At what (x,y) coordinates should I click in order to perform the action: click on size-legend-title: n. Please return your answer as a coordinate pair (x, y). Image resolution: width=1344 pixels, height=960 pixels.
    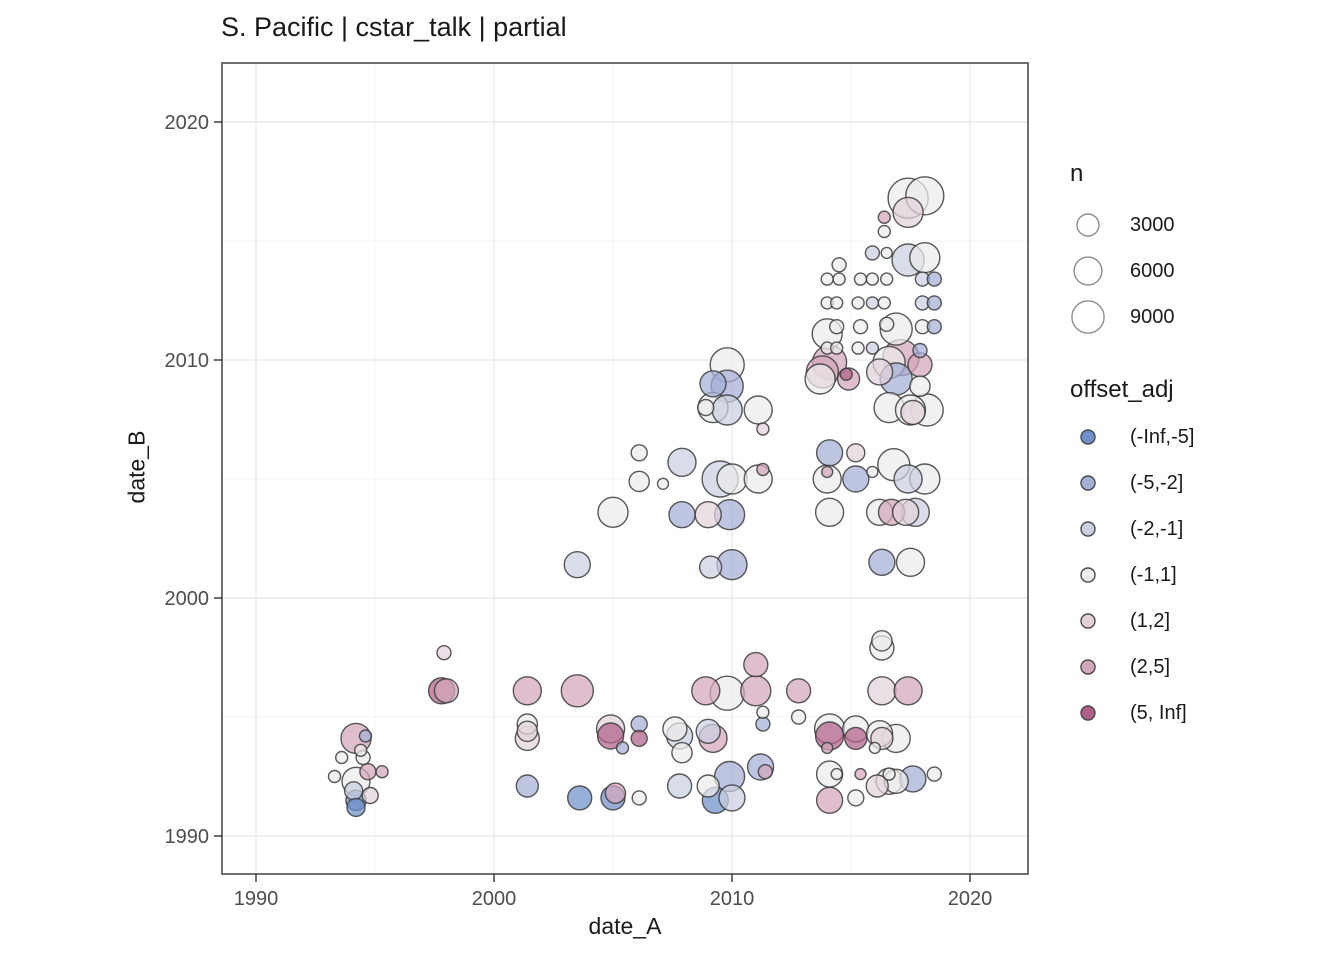
    Looking at the image, I should click on (1077, 173).